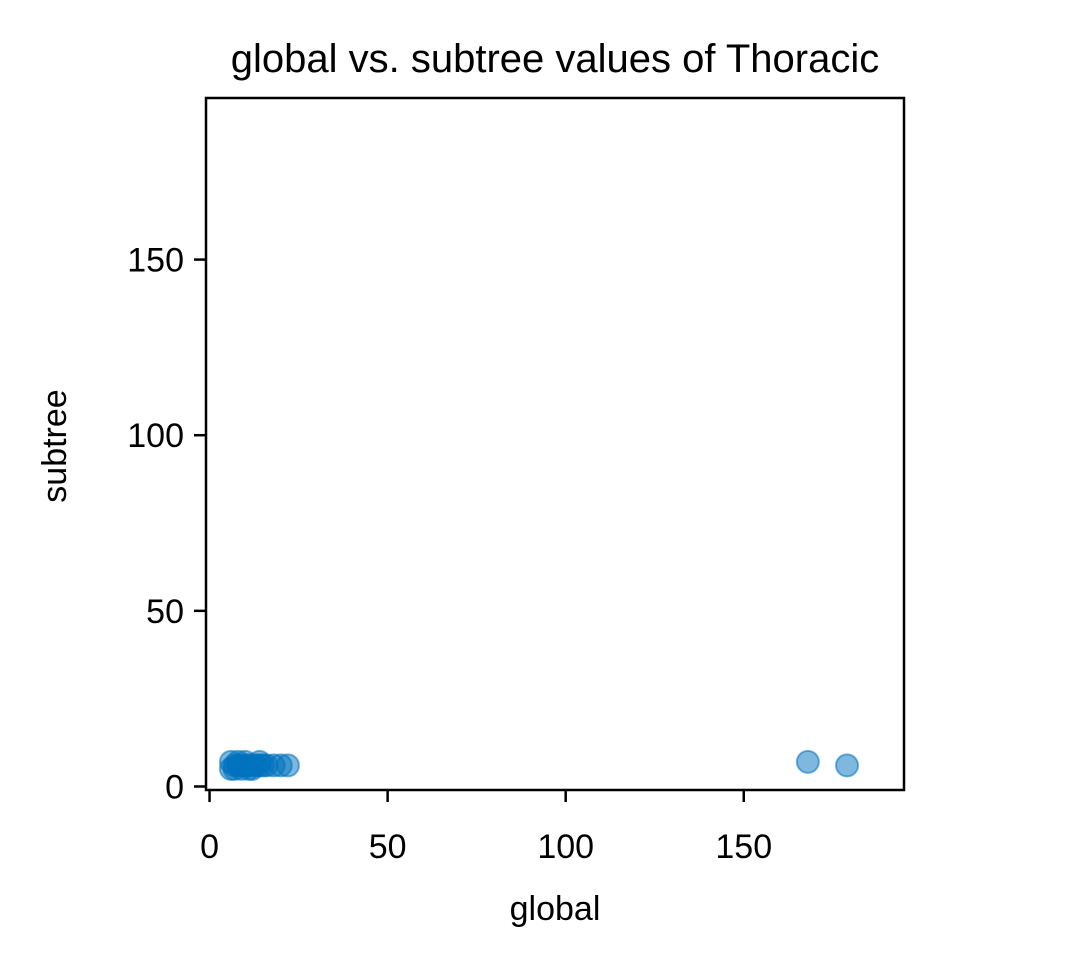 Image resolution: width=1070 pixels, height=959 pixels. What do you see at coordinates (165, 612) in the screenshot?
I see `y-tick-label: 50` at bounding box center [165, 612].